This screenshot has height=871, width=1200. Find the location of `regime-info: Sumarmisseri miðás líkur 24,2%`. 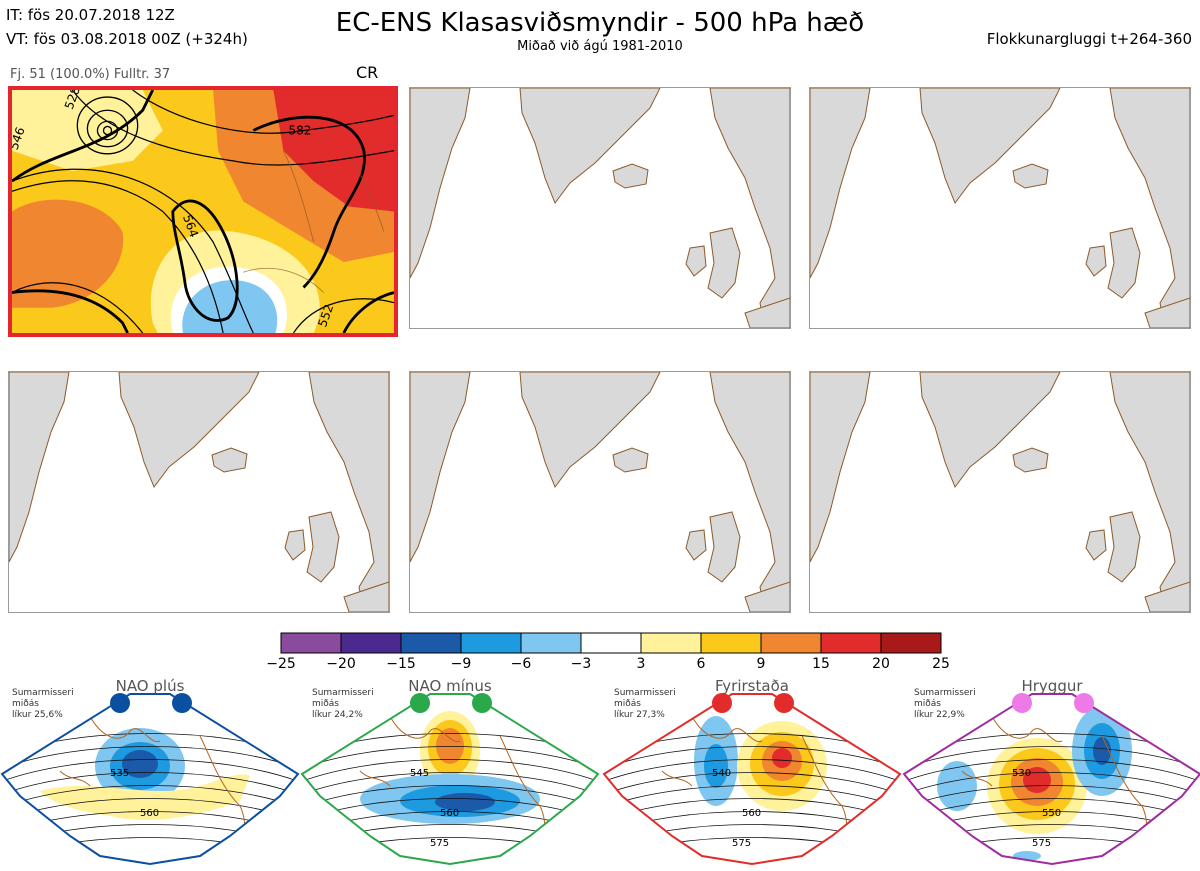

regime-info: Sumarmisseri miðás líkur 24,2% is located at coordinates (343, 704).